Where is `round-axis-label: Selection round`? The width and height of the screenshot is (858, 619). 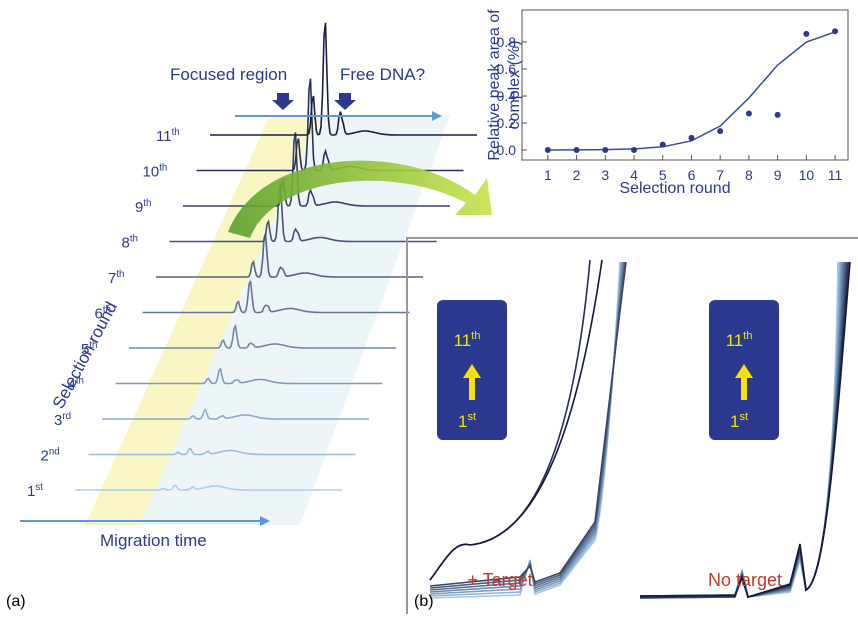
round-axis-label: Selection round is located at coordinates (85, 355).